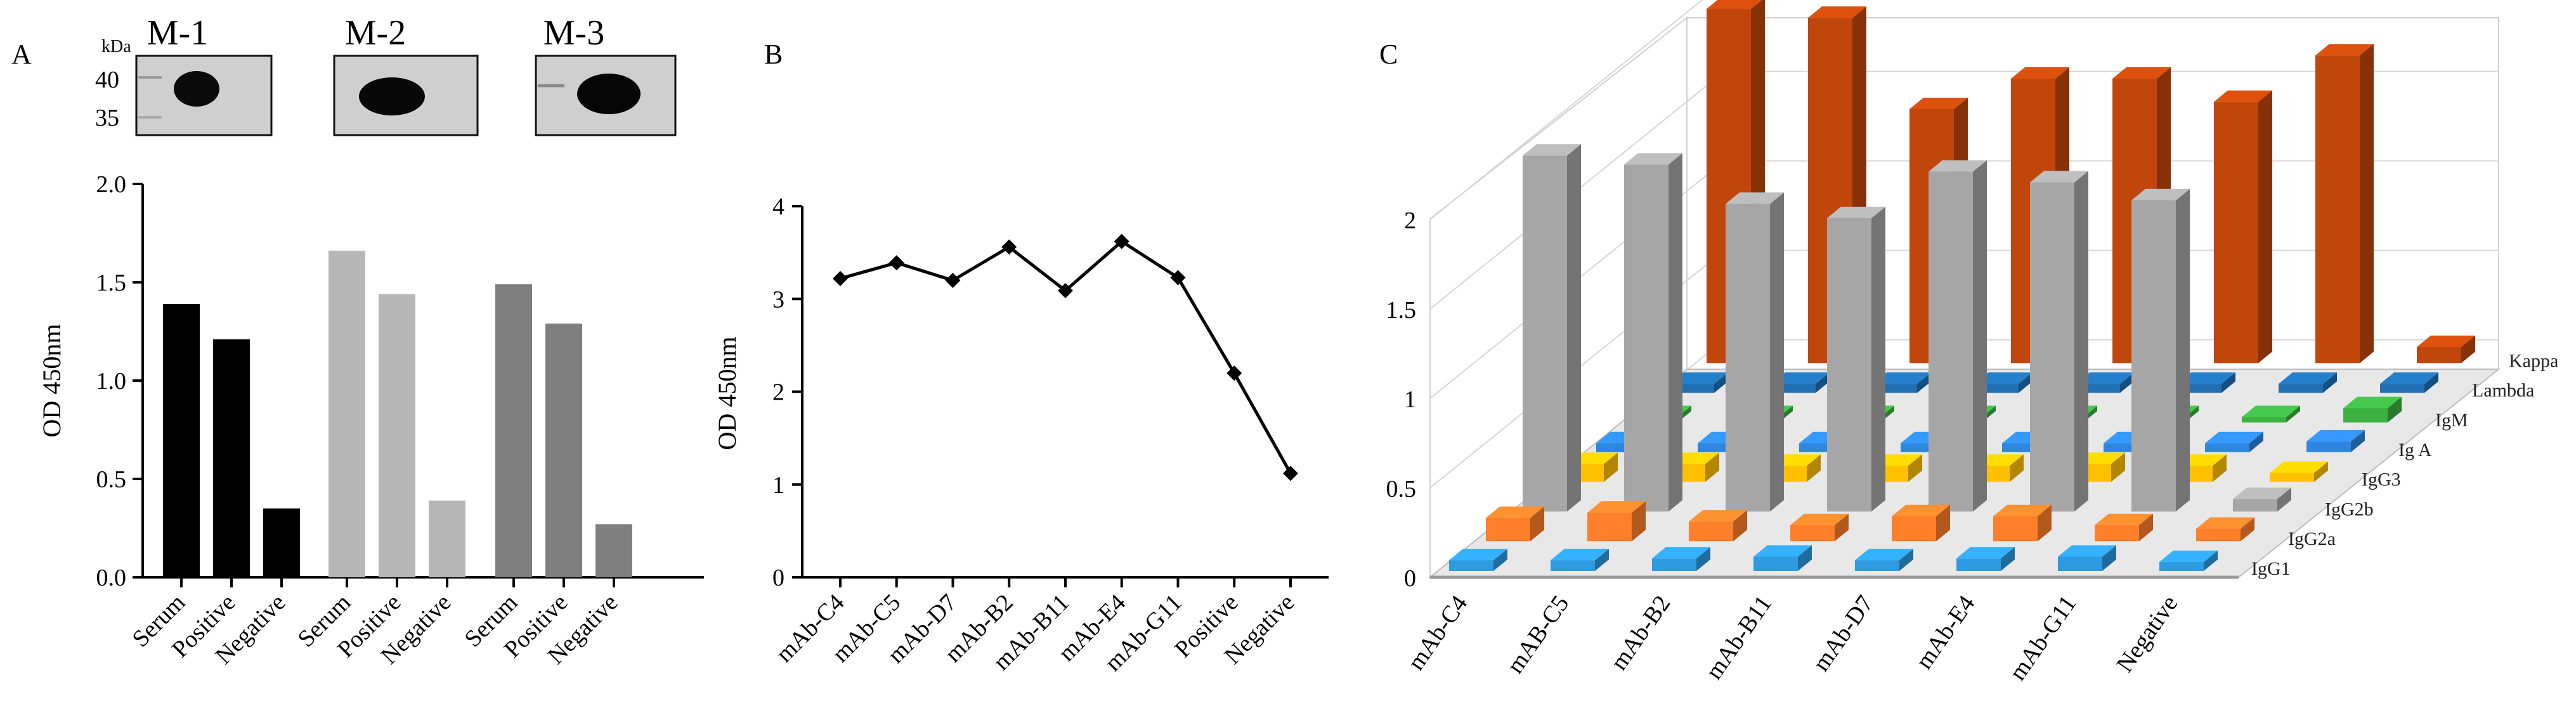  What do you see at coordinates (22, 54) in the screenshot?
I see `panel-label-a: A` at bounding box center [22, 54].